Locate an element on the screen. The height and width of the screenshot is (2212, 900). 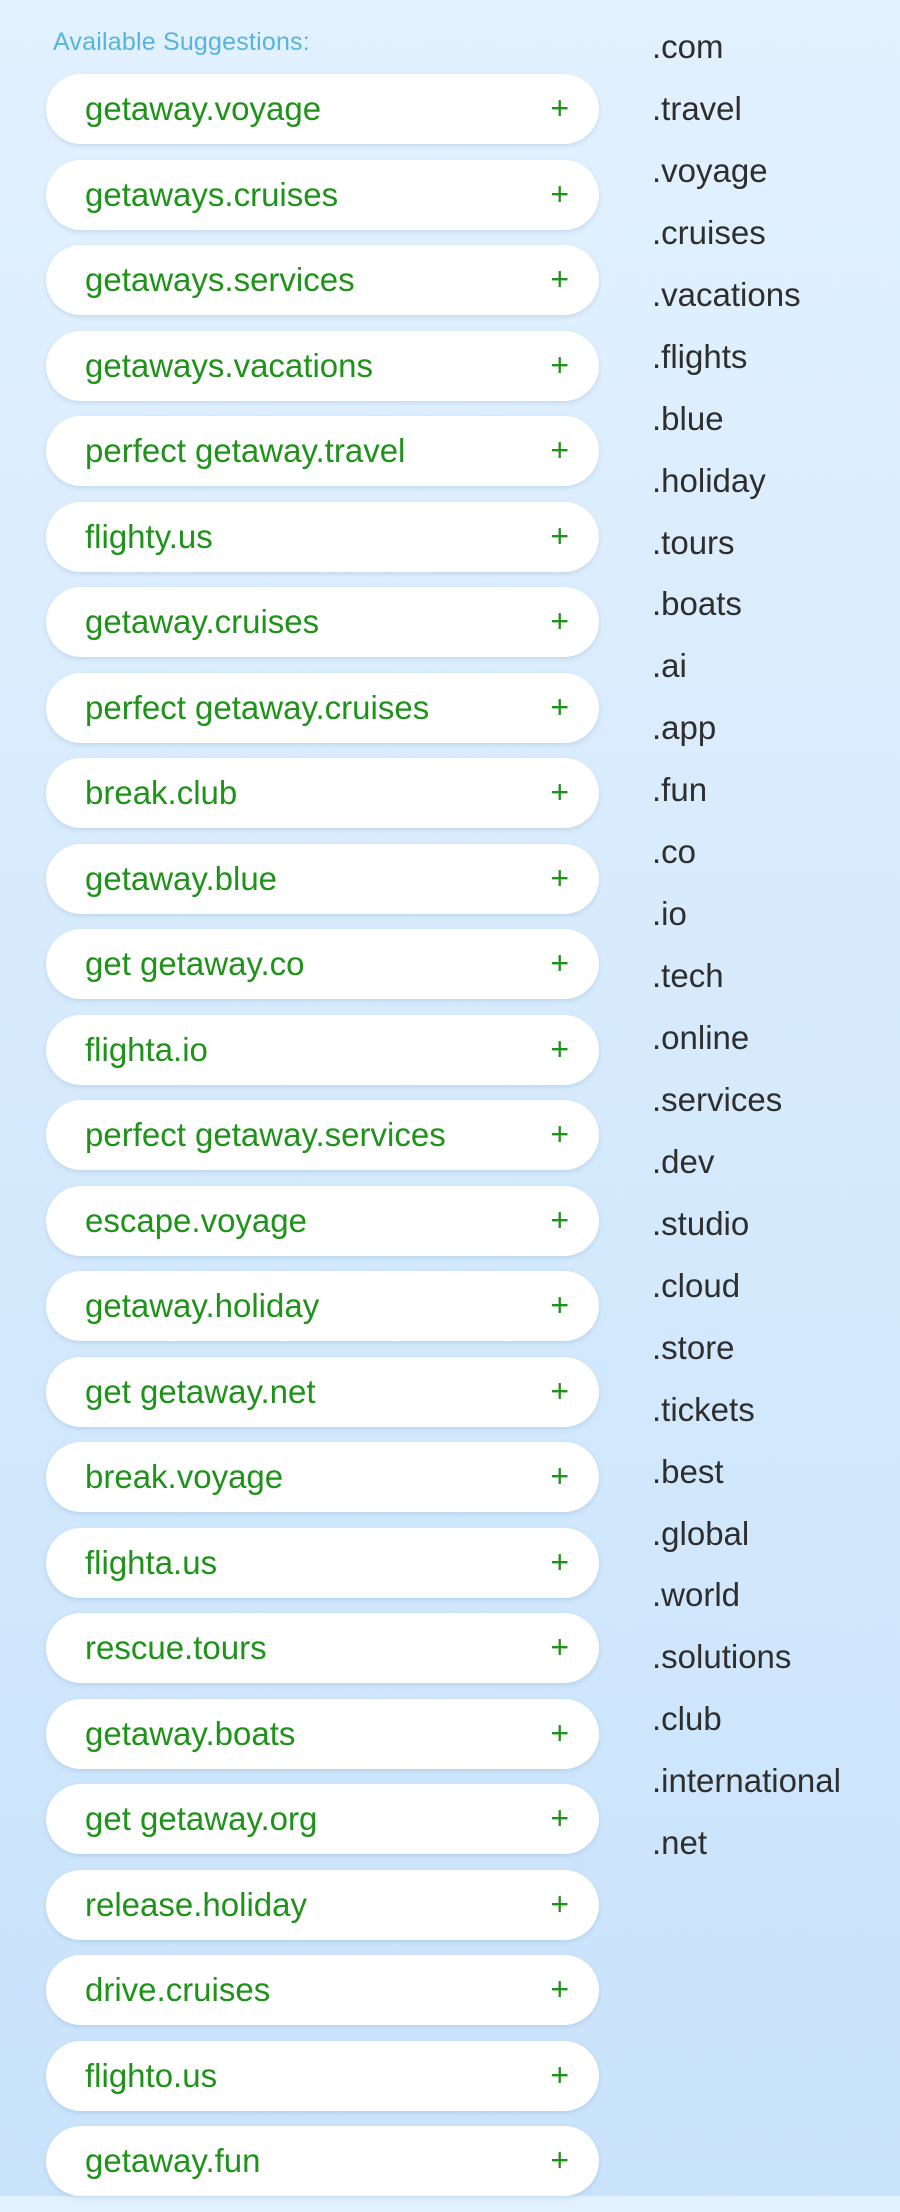
tld-option: .voyage is located at coordinates (710, 170).